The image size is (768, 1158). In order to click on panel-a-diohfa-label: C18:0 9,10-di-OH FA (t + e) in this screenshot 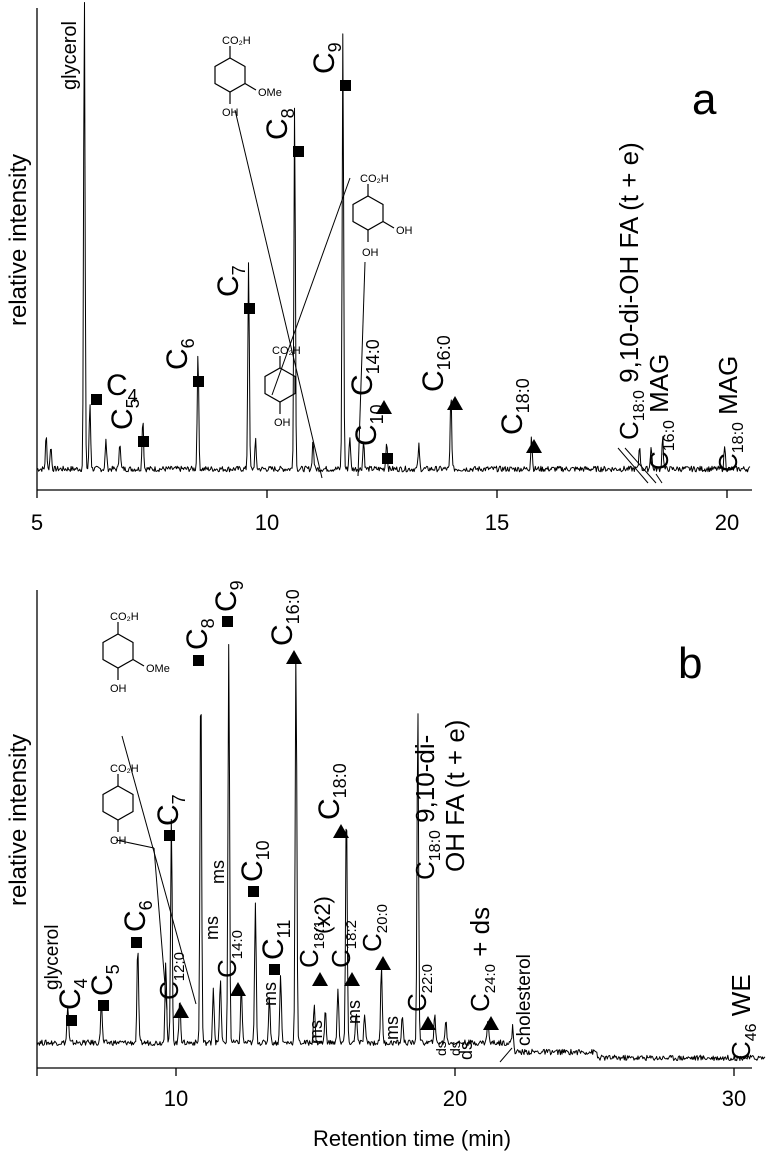, I will do `click(631, 291)`.